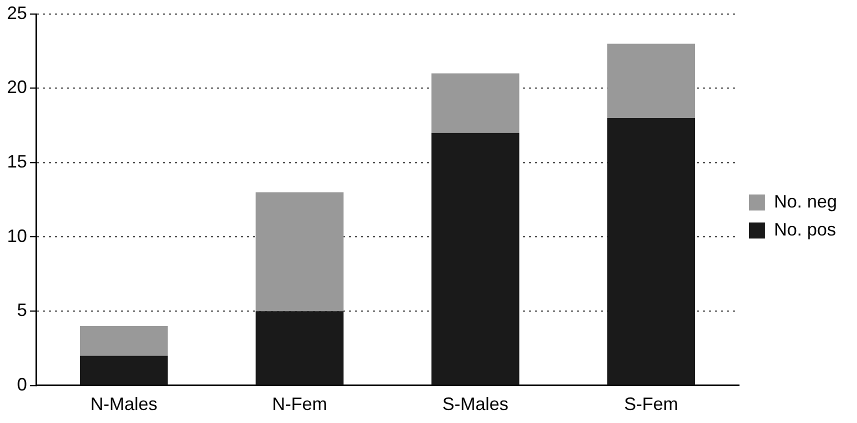  Describe the element at coordinates (17, 12) in the screenshot. I see `y-tick-label: 25` at that location.